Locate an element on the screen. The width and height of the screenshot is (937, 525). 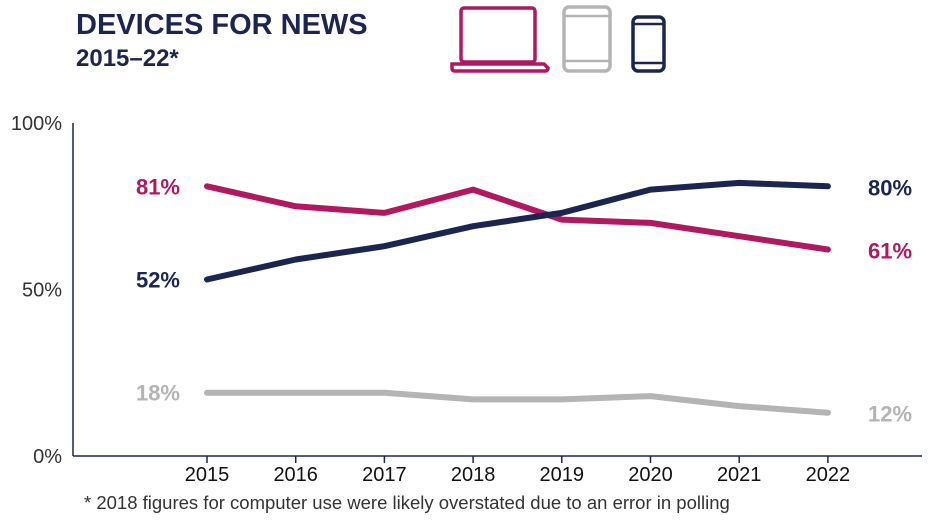
y-tick-label: 100% is located at coordinates (36, 124).